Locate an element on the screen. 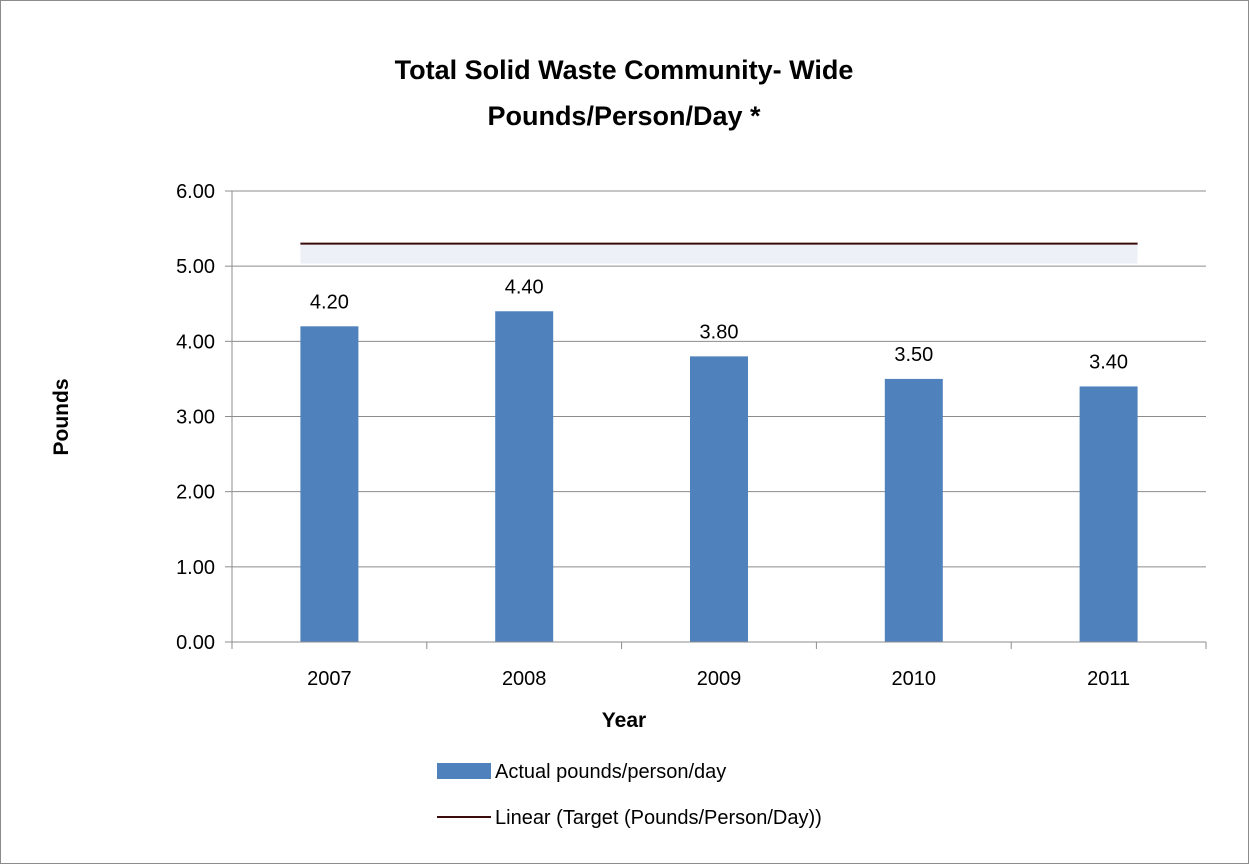 Image resolution: width=1249 pixels, height=864 pixels. target-line-series is located at coordinates (719, 253).